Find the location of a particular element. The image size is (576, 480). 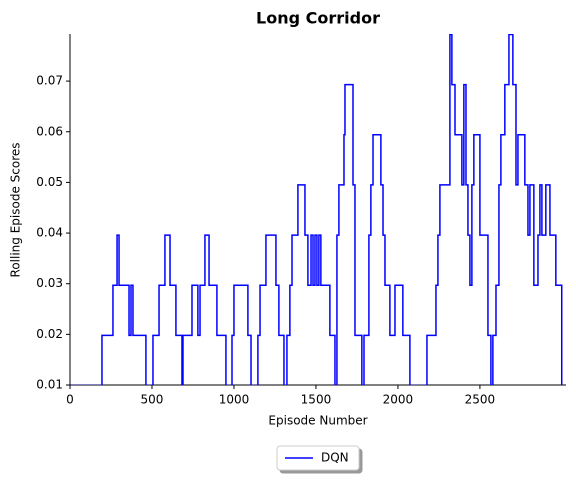

x-tick-label: 1500 is located at coordinates (316, 400).